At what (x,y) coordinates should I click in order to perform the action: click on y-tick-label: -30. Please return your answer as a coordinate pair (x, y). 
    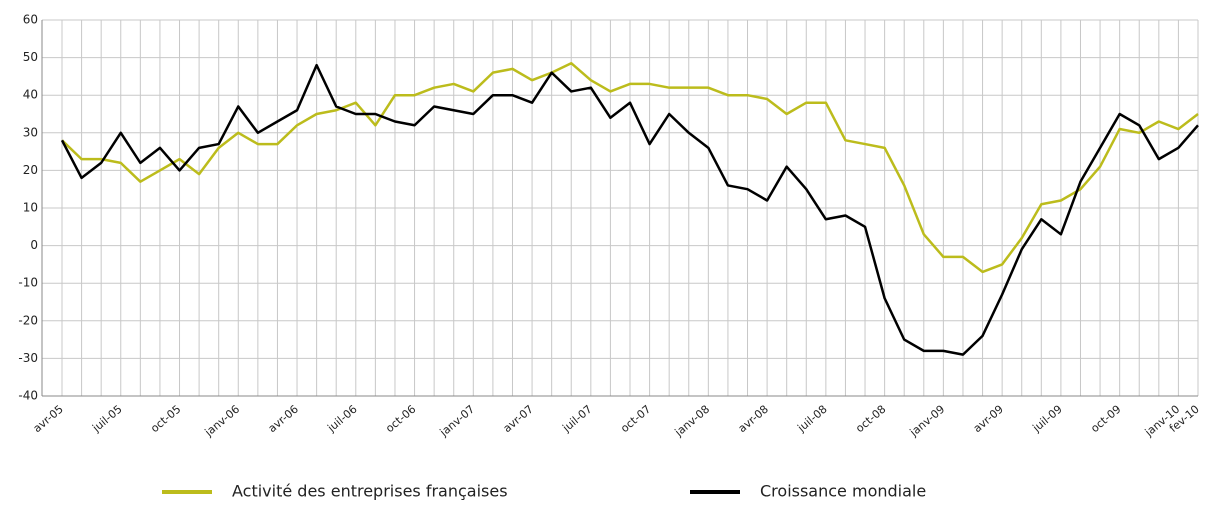
    Looking at the image, I should click on (28, 358).